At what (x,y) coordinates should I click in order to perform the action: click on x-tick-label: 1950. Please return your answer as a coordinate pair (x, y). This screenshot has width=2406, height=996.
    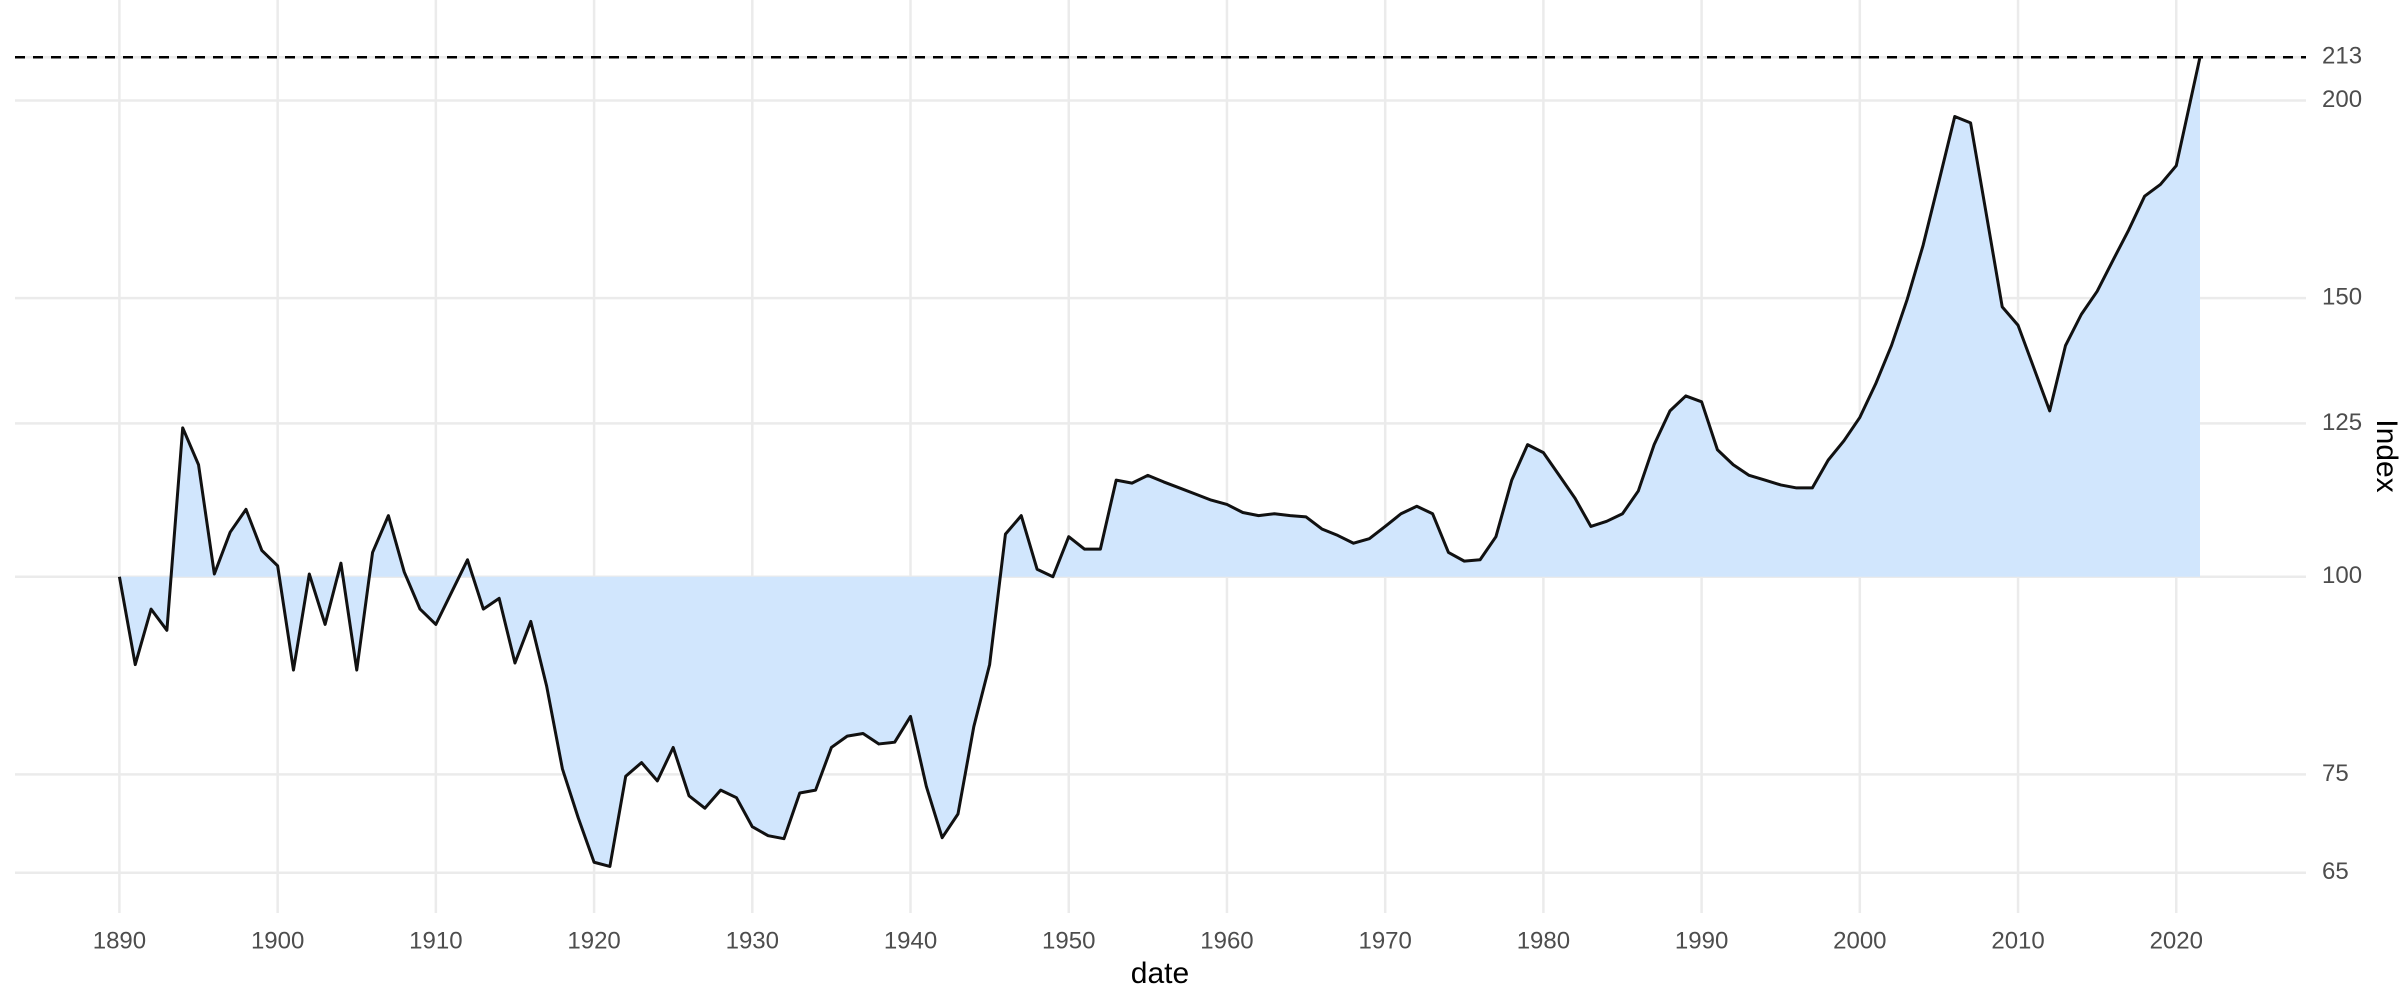
    Looking at the image, I should click on (1068, 940).